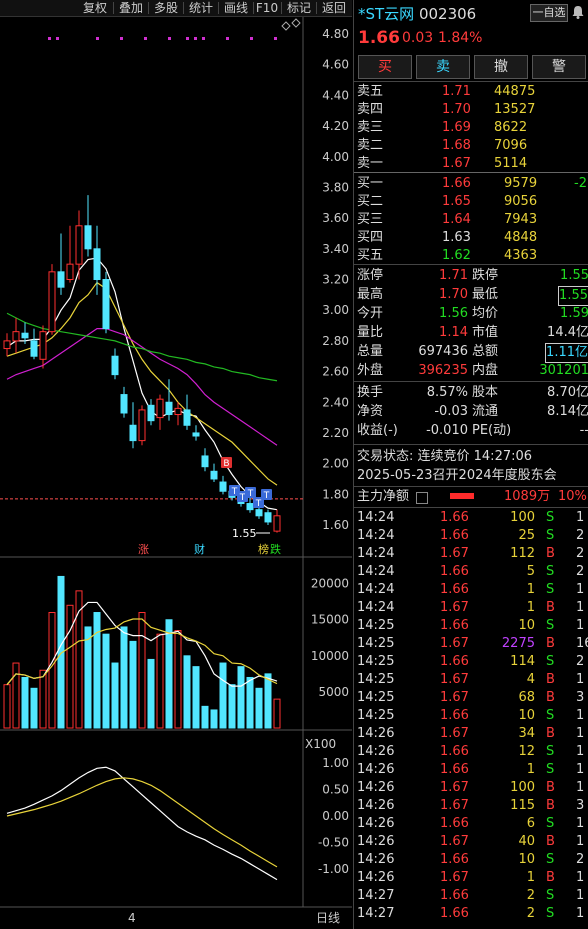 This screenshot has height=929, width=588. Describe the element at coordinates (501, 67) in the screenshot. I see `cancel-order-button: 撤` at that location.